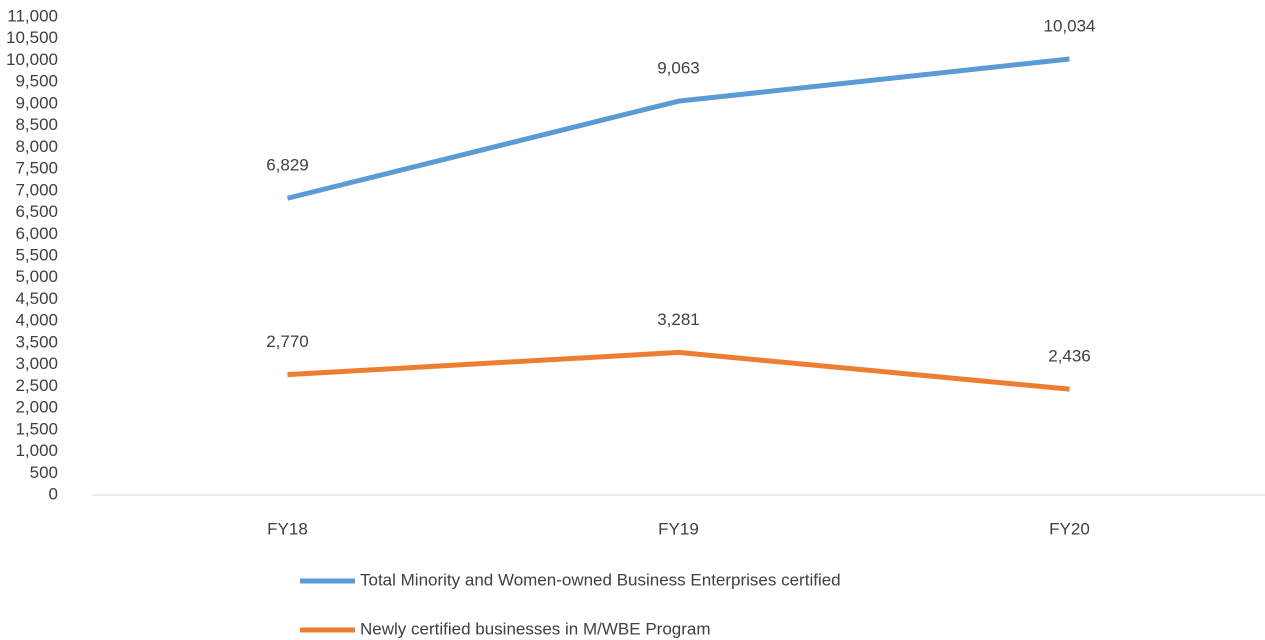 Image resolution: width=1265 pixels, height=640 pixels. What do you see at coordinates (678, 528) in the screenshot?
I see `x-tick-label: FY19` at bounding box center [678, 528].